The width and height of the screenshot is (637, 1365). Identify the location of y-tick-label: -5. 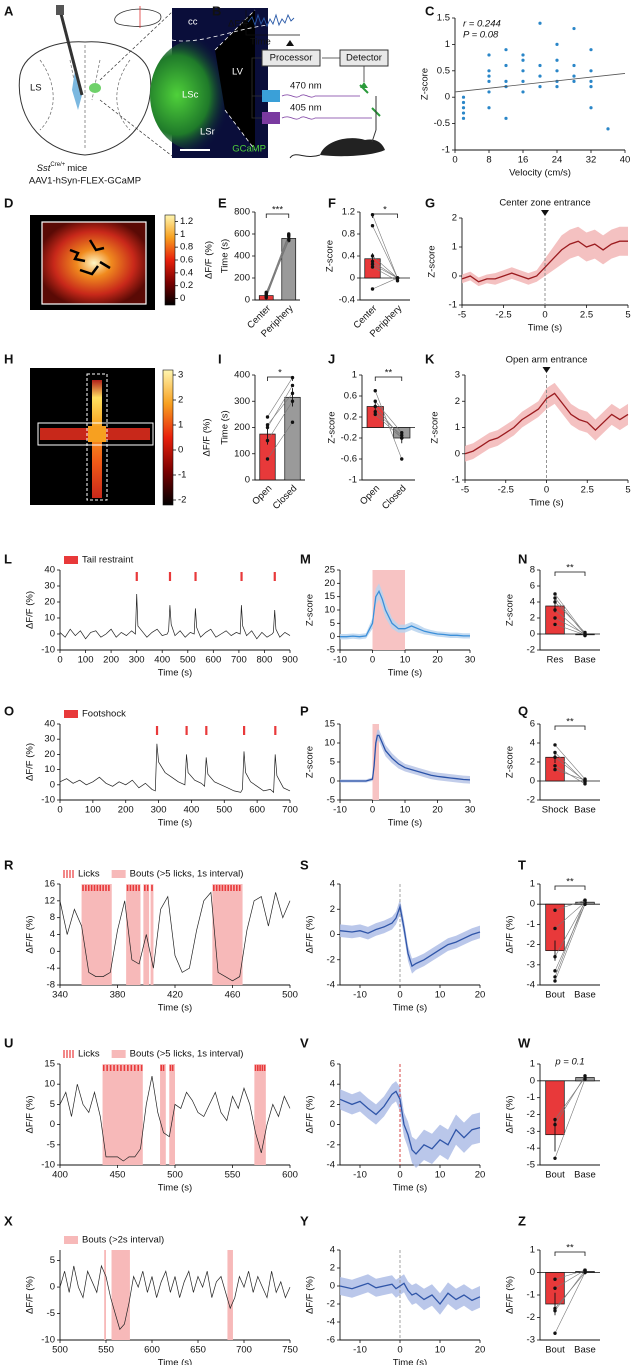
(331, 800).